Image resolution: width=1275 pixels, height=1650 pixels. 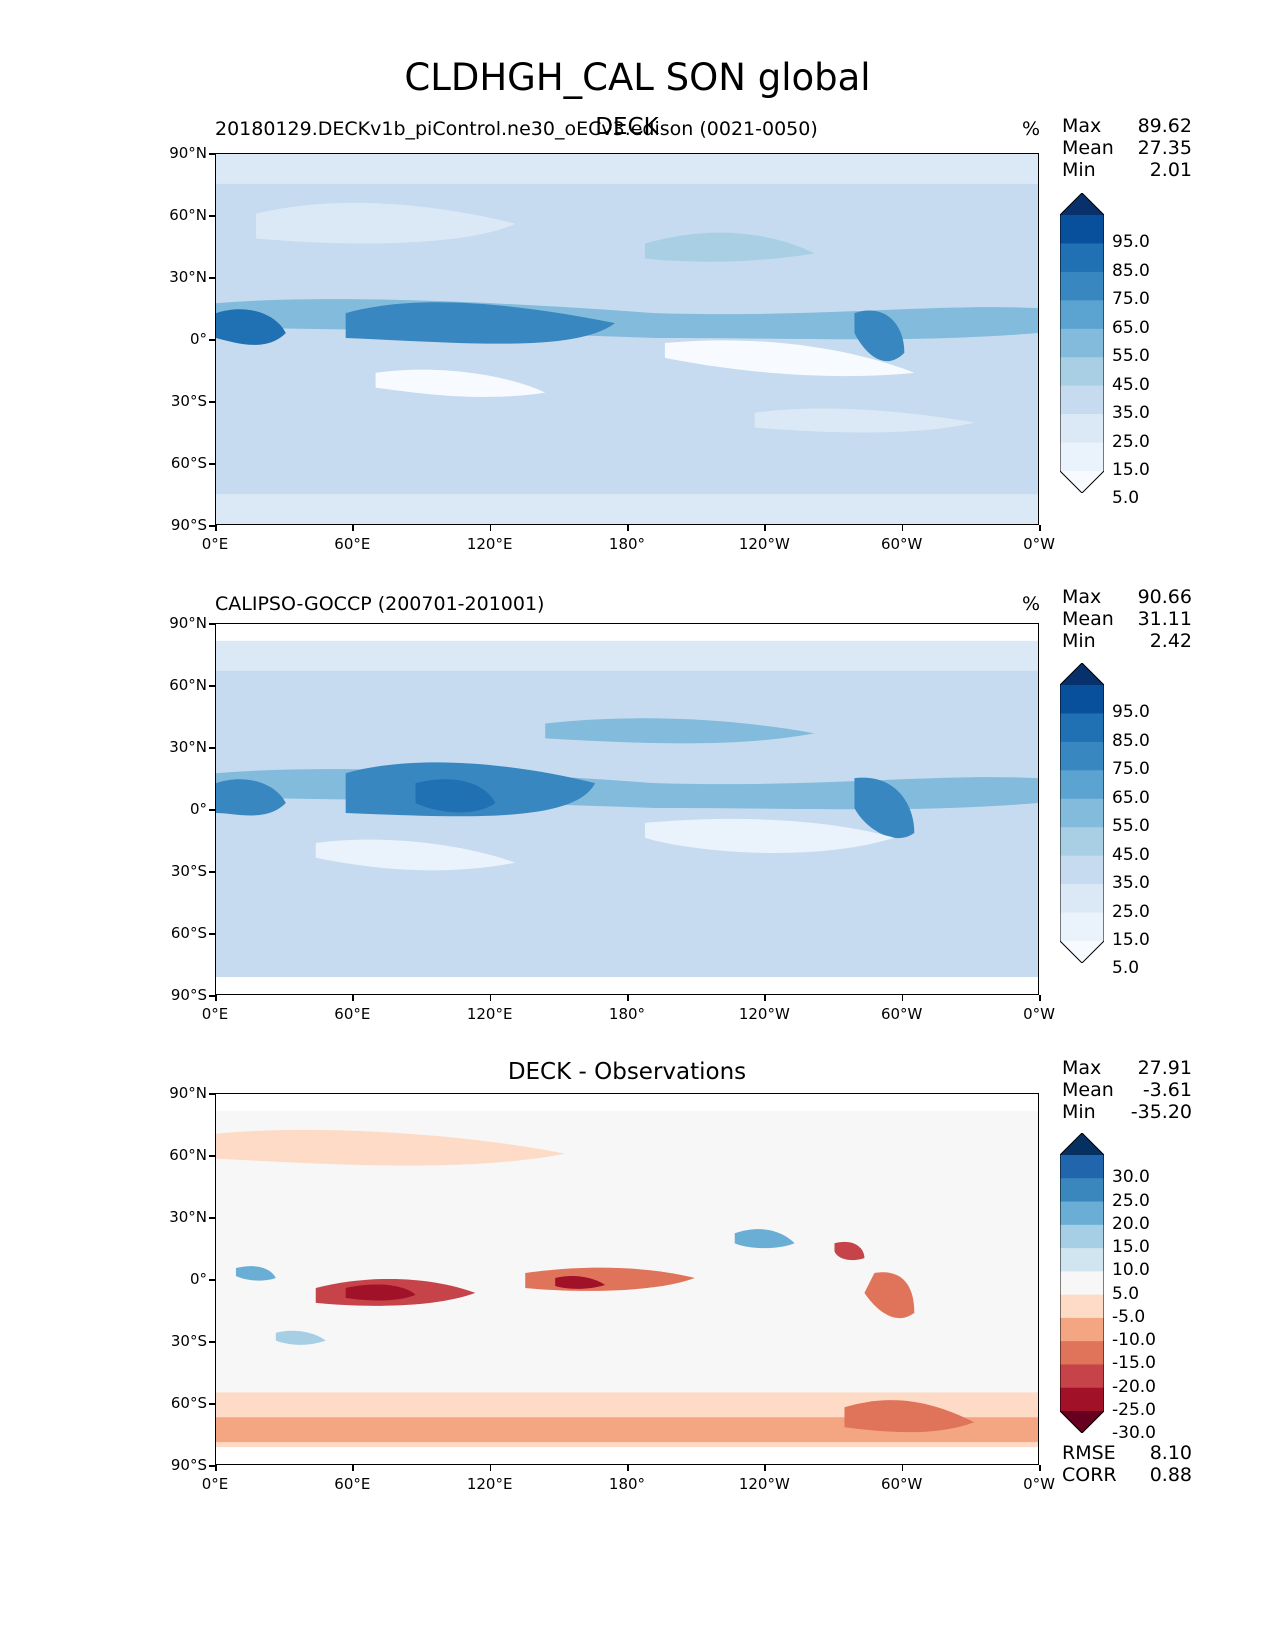 I want to click on stats-block: Max 89.62 Mean 27.35 Min 2.01, so click(x=1127, y=148).